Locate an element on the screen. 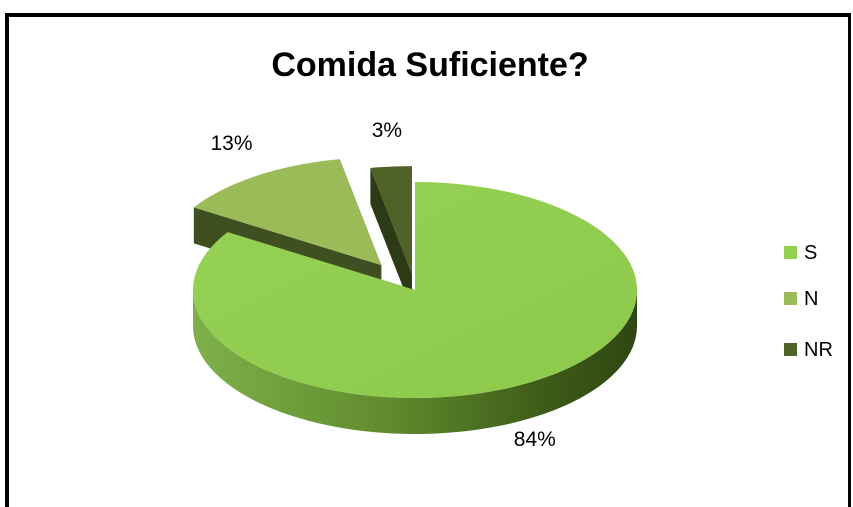  slice-top-nr is located at coordinates (391, 220).